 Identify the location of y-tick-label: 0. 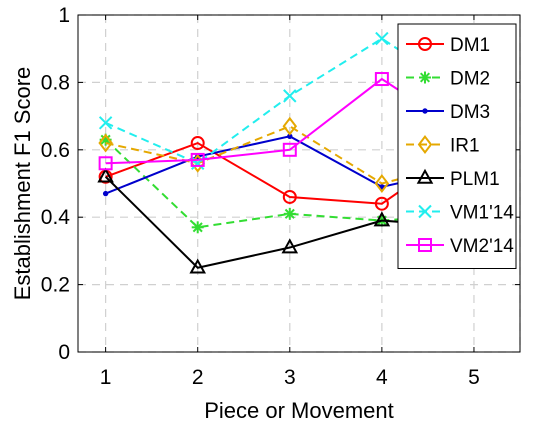
(64, 352).